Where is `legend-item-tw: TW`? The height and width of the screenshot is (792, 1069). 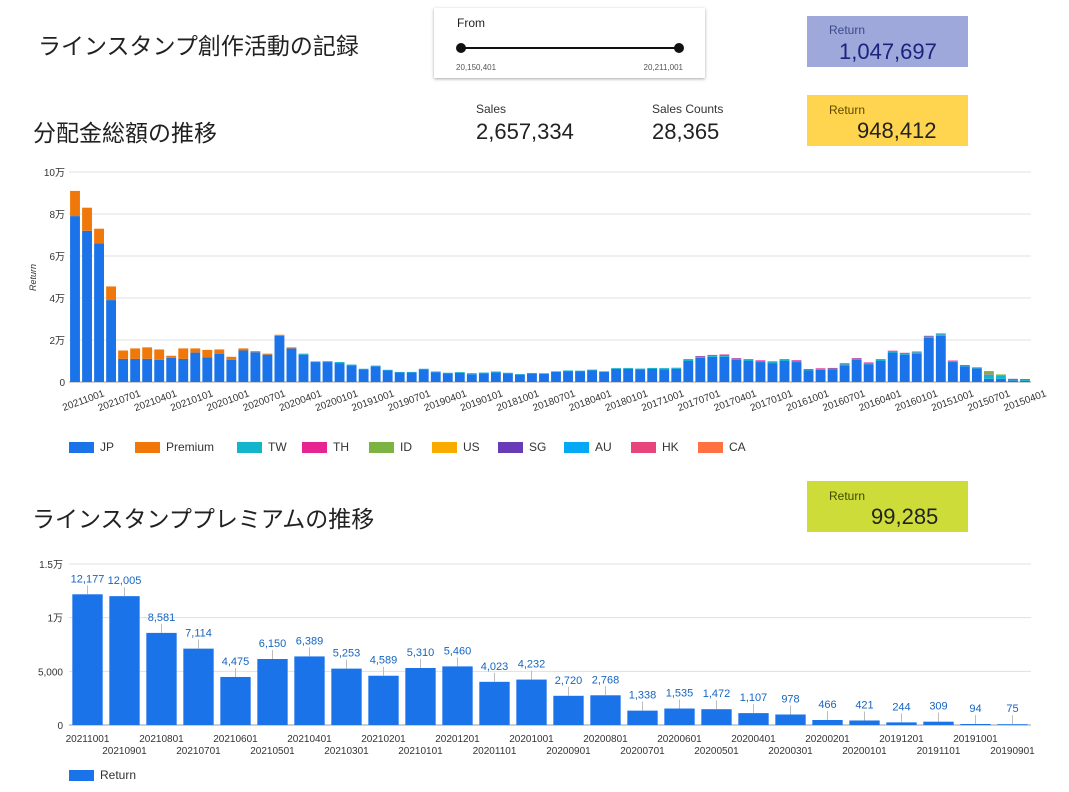 legend-item-tw: TW is located at coordinates (269, 447).